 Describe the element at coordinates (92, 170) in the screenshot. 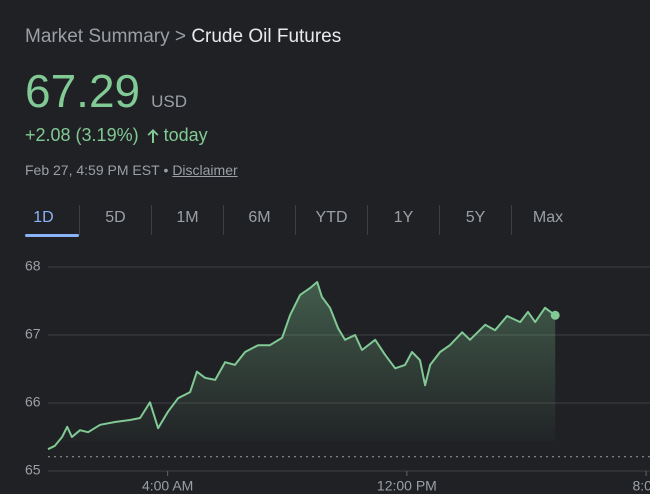

I see `timestamp: Feb 27, 4:59 PM EST` at that location.